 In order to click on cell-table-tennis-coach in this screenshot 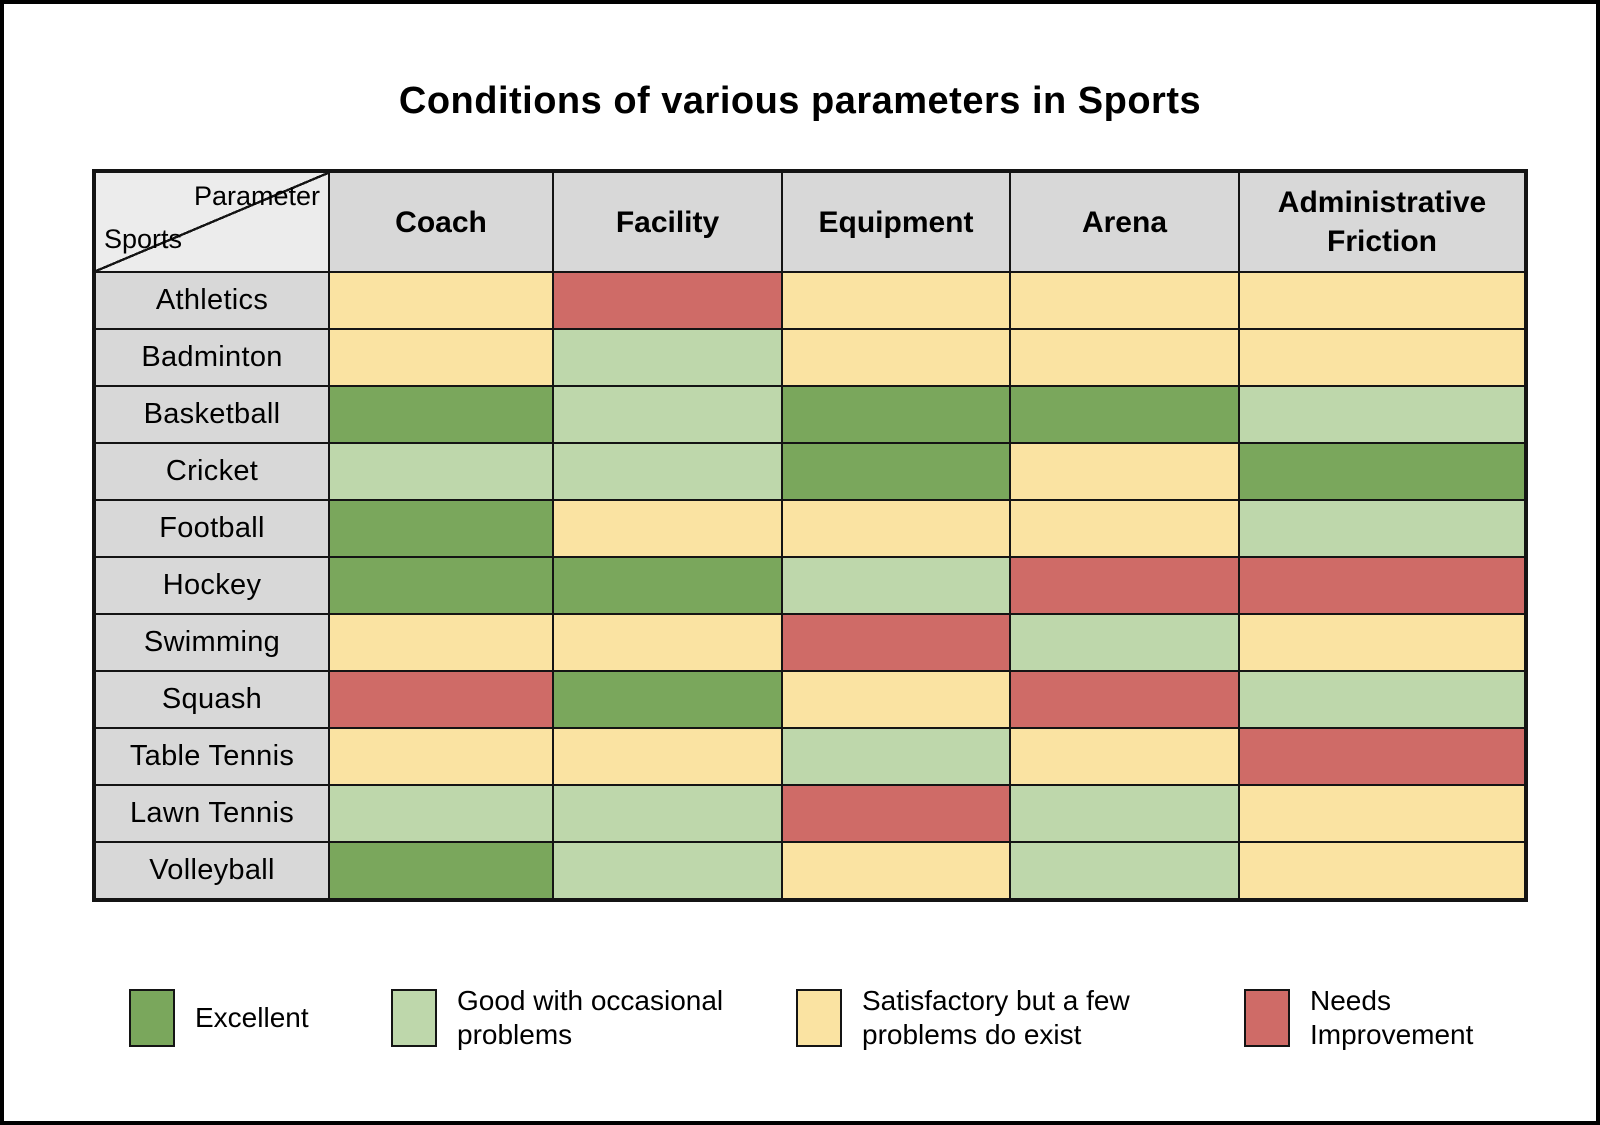, I will do `click(441, 756)`.